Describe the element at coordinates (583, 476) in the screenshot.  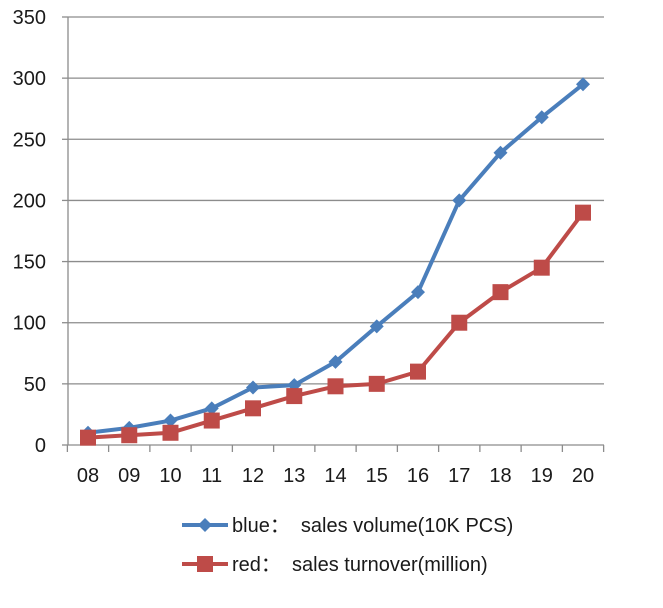
I see `x-tick-label-20: 20` at that location.